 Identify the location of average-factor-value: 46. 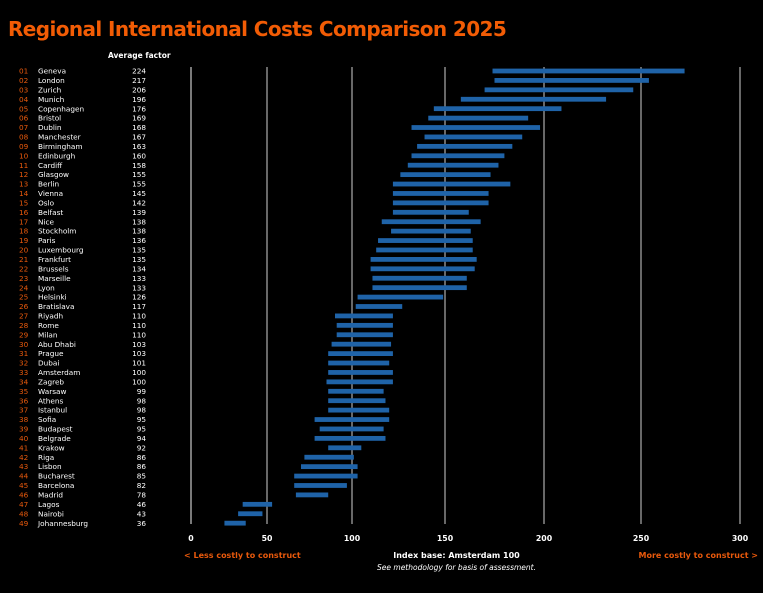
(142, 504).